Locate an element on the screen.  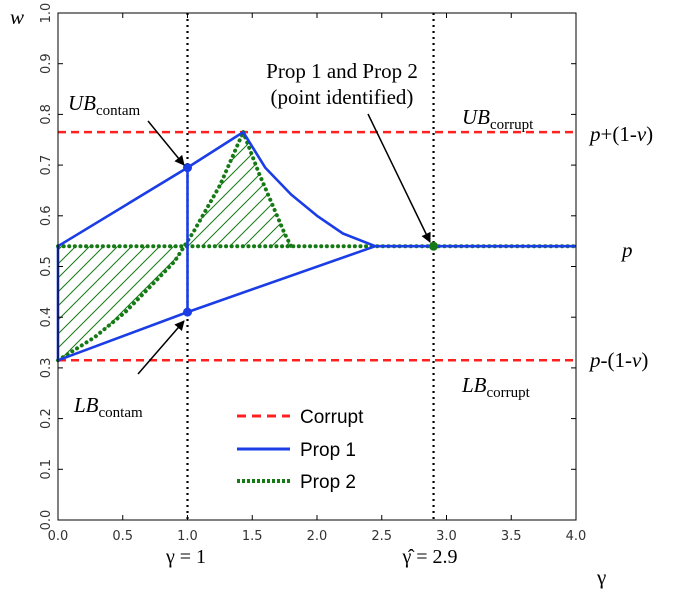
arrow-prop-both is located at coordinates (399, 178).